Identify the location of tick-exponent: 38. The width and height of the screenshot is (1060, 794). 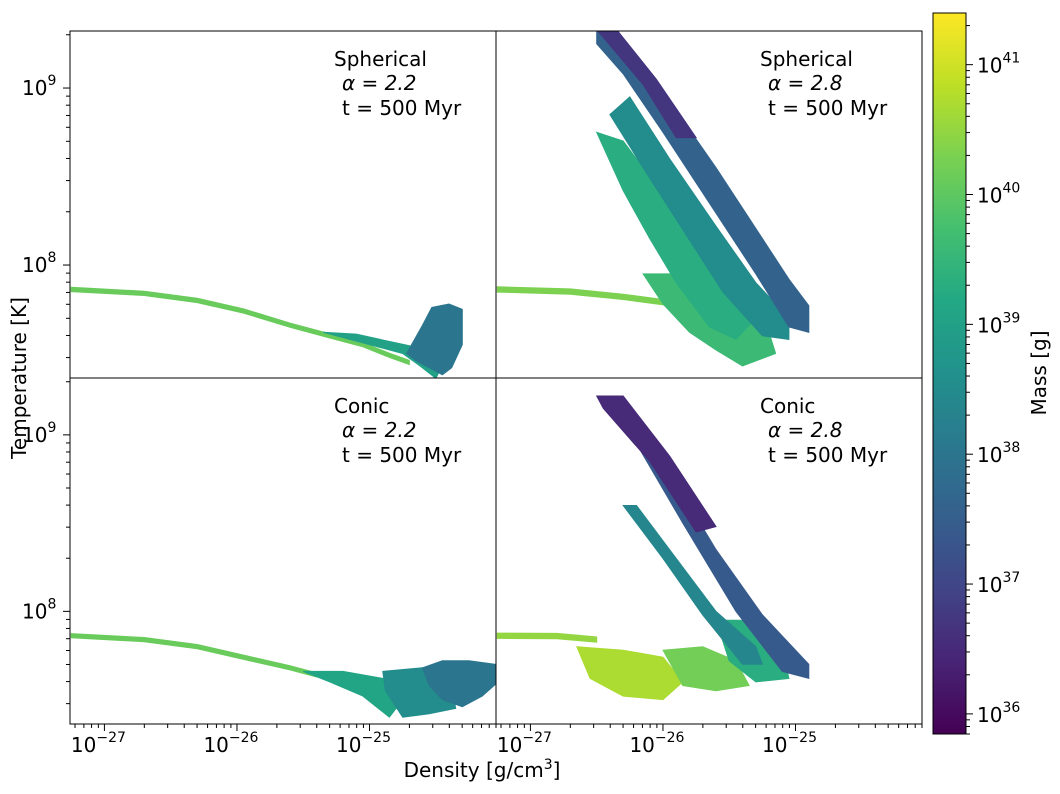
(1011, 448).